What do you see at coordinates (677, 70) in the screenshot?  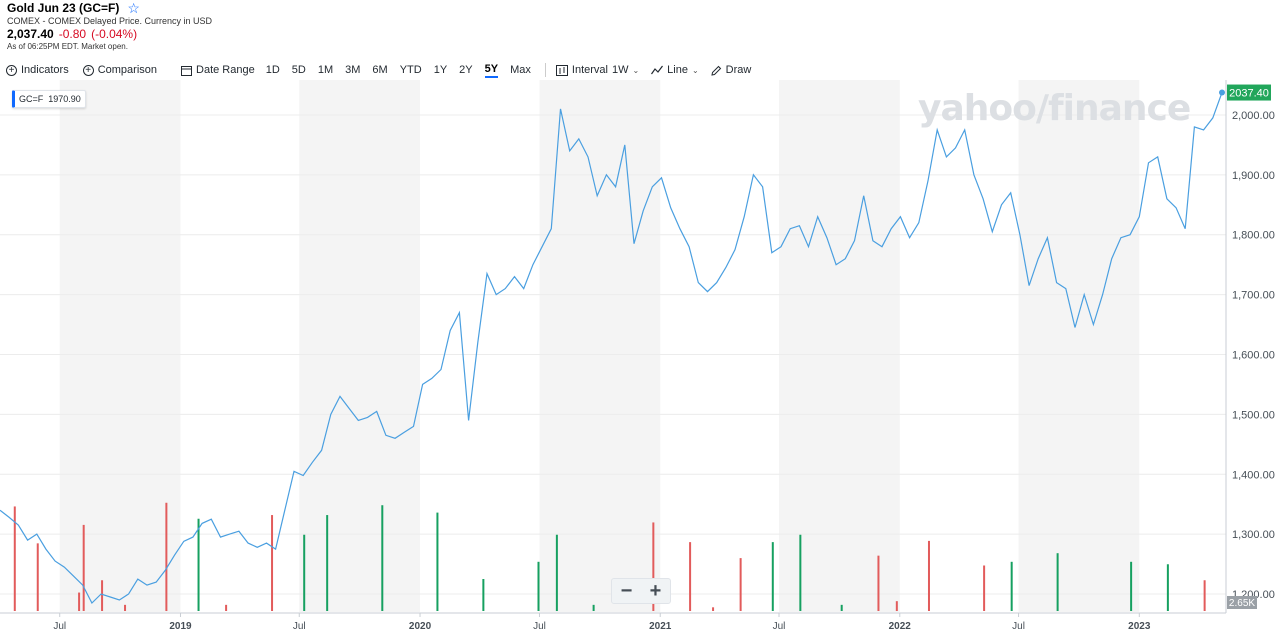 I see `chart-type-label: Line` at bounding box center [677, 70].